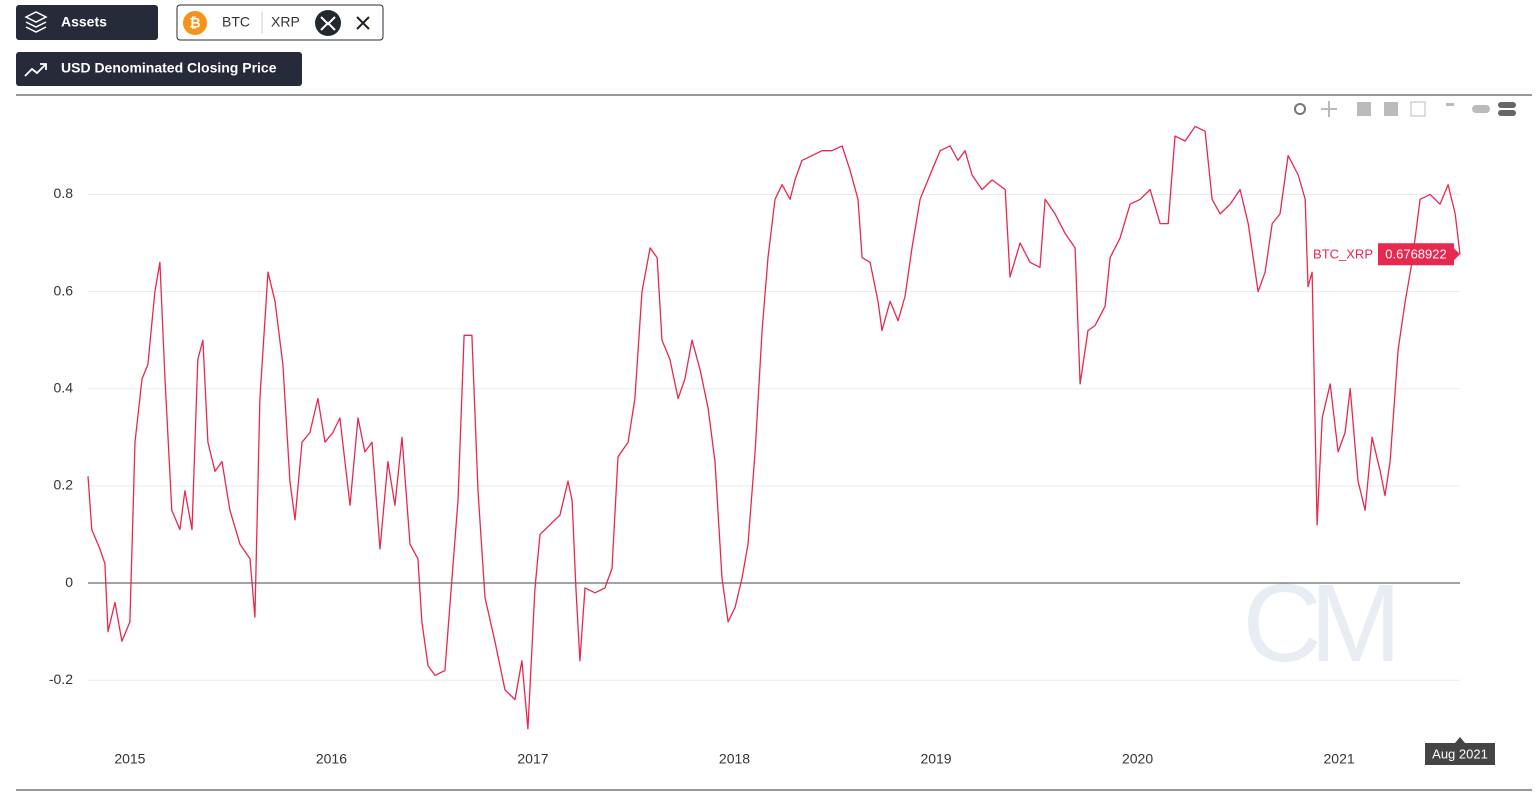 Image resolution: width=1536 pixels, height=792 pixels. What do you see at coordinates (363, 23) in the screenshot?
I see `remove-icon` at bounding box center [363, 23].